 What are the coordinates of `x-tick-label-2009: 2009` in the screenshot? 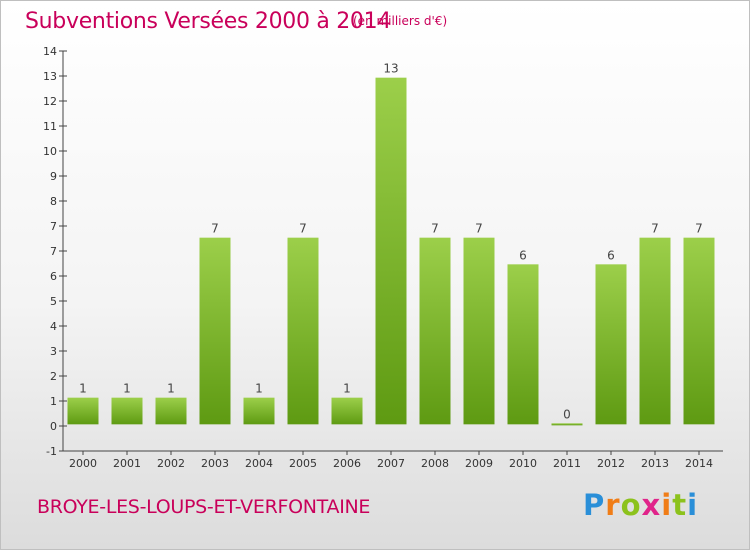 It's located at (479, 463).